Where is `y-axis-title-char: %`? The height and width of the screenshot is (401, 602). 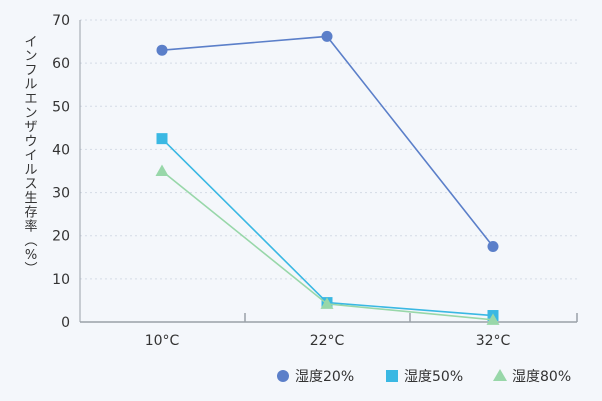
y-axis-title-char: % is located at coordinates (31, 255).